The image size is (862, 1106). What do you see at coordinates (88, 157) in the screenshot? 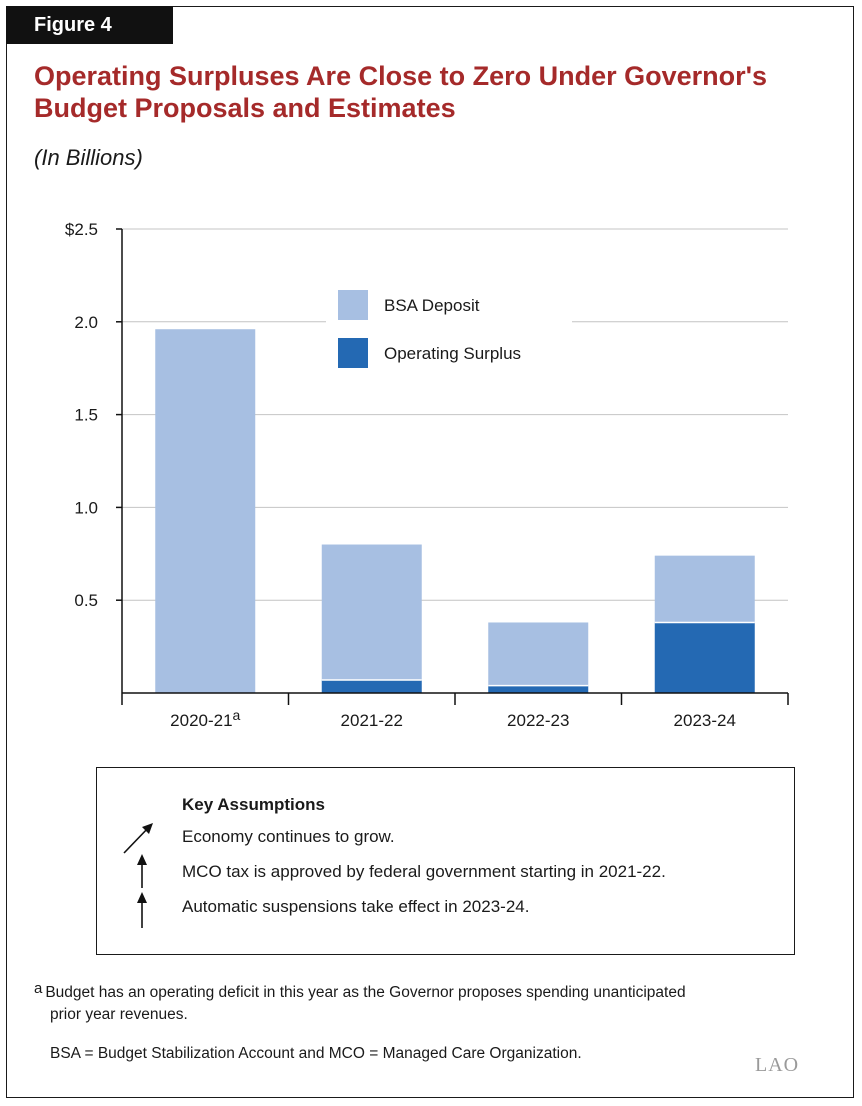
I see `chart-subtitle: (In Billions)` at bounding box center [88, 157].